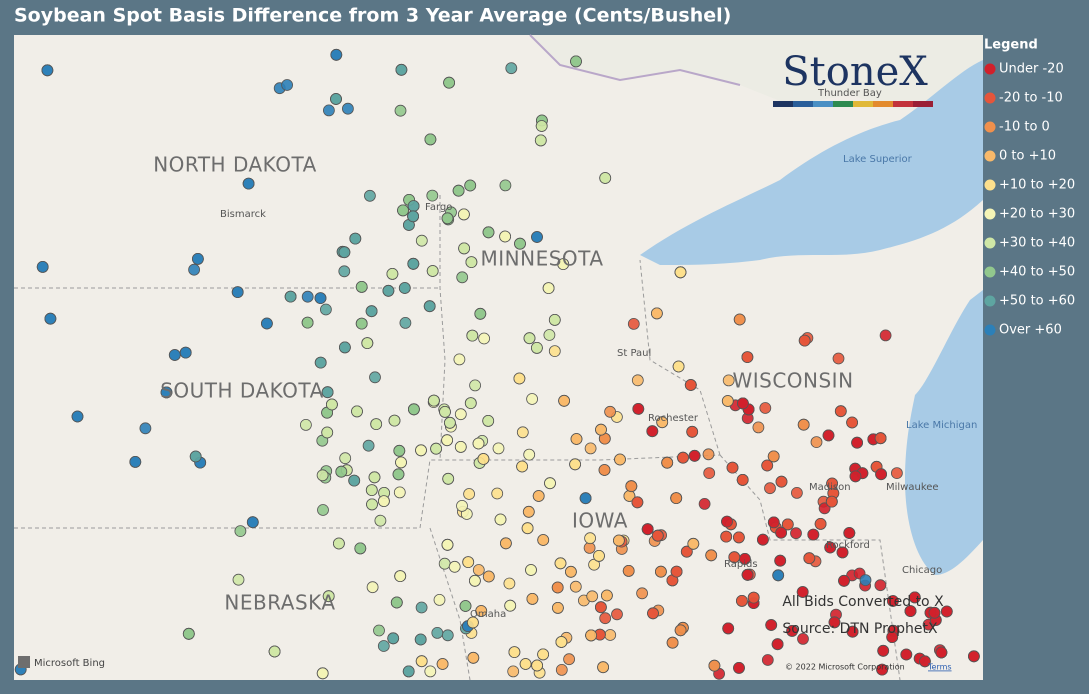 The width and height of the screenshot is (1089, 694). What do you see at coordinates (912, 487) in the screenshot?
I see `city-label: Milwaukee` at bounding box center [912, 487].